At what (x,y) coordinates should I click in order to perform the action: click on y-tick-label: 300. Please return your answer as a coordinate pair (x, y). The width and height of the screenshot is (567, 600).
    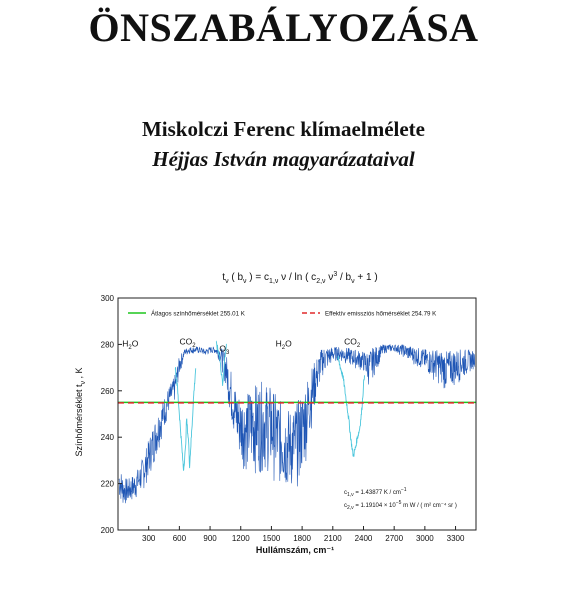
    Looking at the image, I should click on (108, 298).